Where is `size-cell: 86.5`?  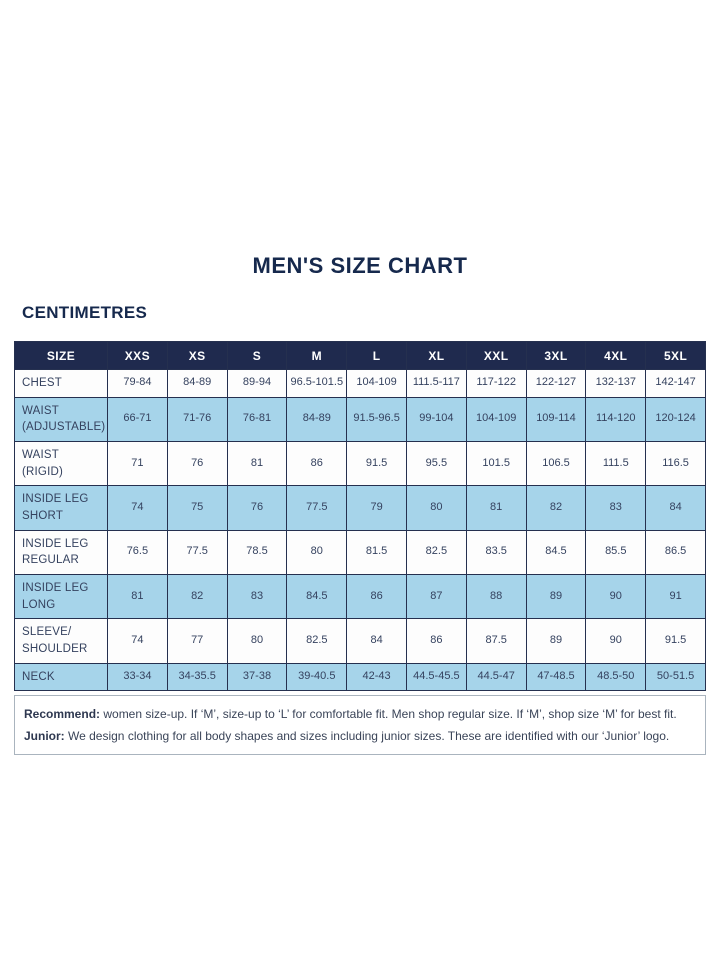 size-cell: 86.5 is located at coordinates (675, 552).